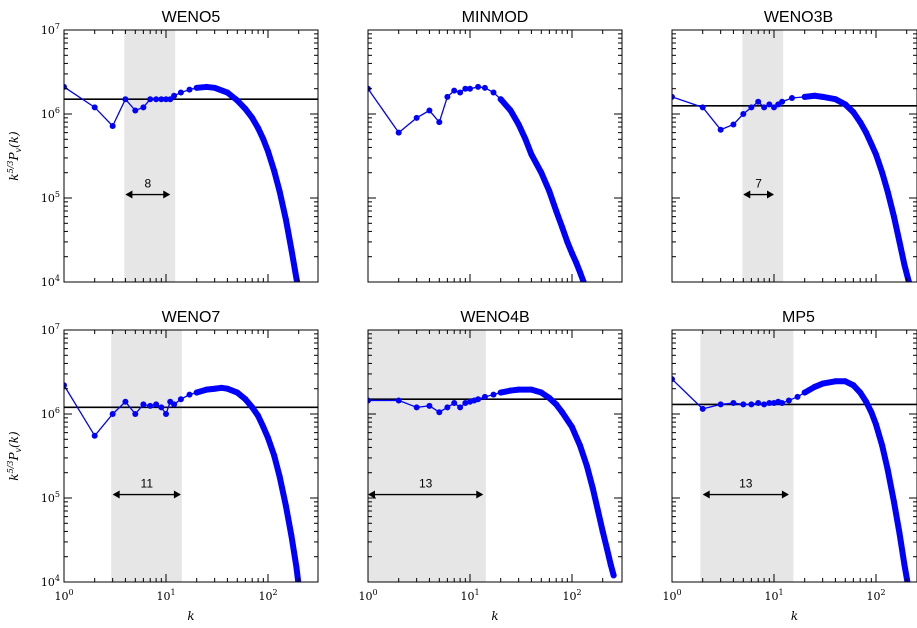 The width and height of the screenshot is (917, 628). What do you see at coordinates (494, 317) in the screenshot?
I see `panel-title: WENO4B` at bounding box center [494, 317].